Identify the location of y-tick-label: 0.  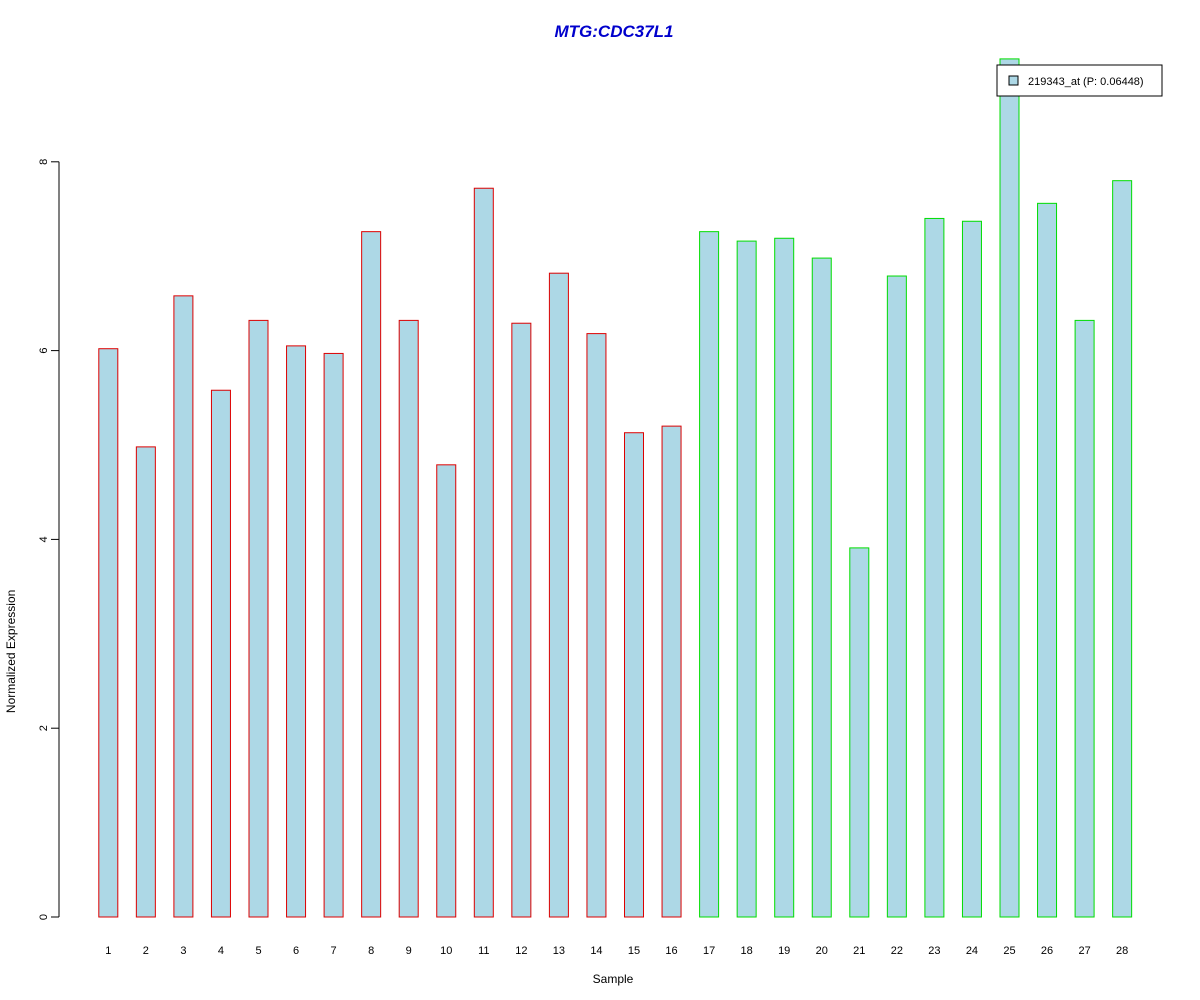
(44, 917).